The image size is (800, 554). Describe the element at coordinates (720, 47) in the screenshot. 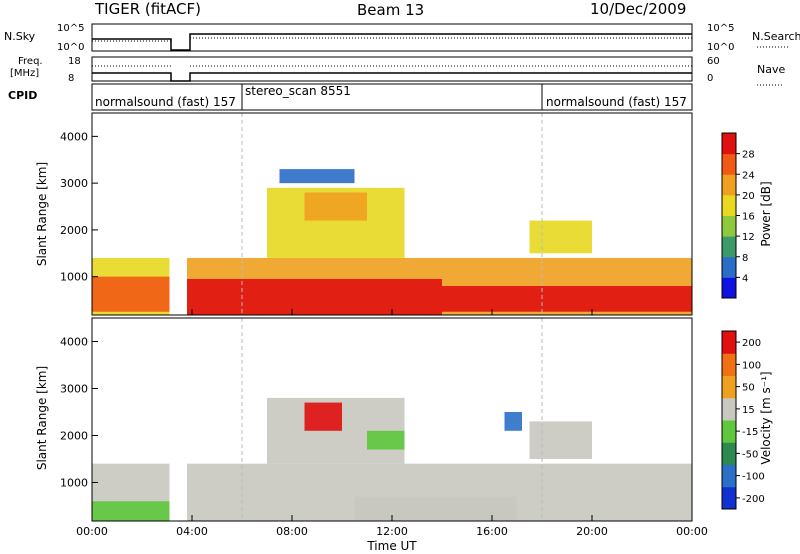

I see `nsearch-tick-bottom: 10^0` at that location.